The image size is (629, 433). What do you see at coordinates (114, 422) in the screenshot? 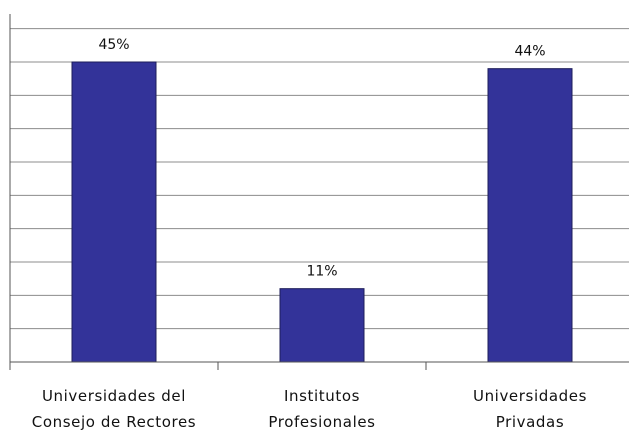
I see `category-label: Consejo de Rectores` at bounding box center [114, 422].